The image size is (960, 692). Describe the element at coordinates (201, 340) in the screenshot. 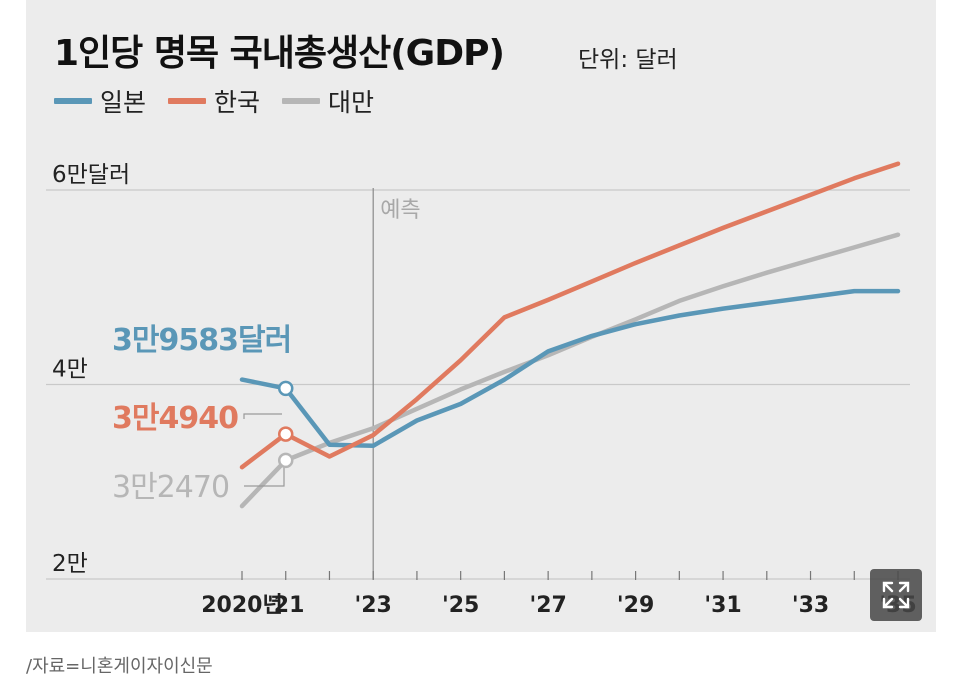

I see `callout-label-japan: 3만9583달러` at that location.